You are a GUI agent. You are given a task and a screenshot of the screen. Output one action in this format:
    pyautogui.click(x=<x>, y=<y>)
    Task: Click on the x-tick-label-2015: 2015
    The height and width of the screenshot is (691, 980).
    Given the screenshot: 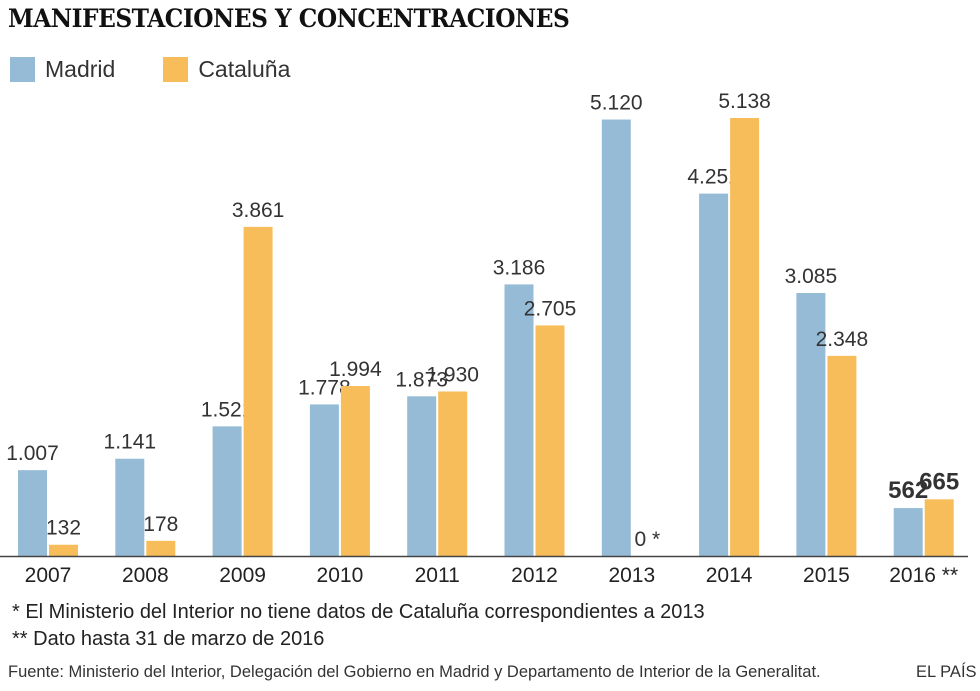 What is the action you would take?
    pyautogui.click(x=826, y=575)
    